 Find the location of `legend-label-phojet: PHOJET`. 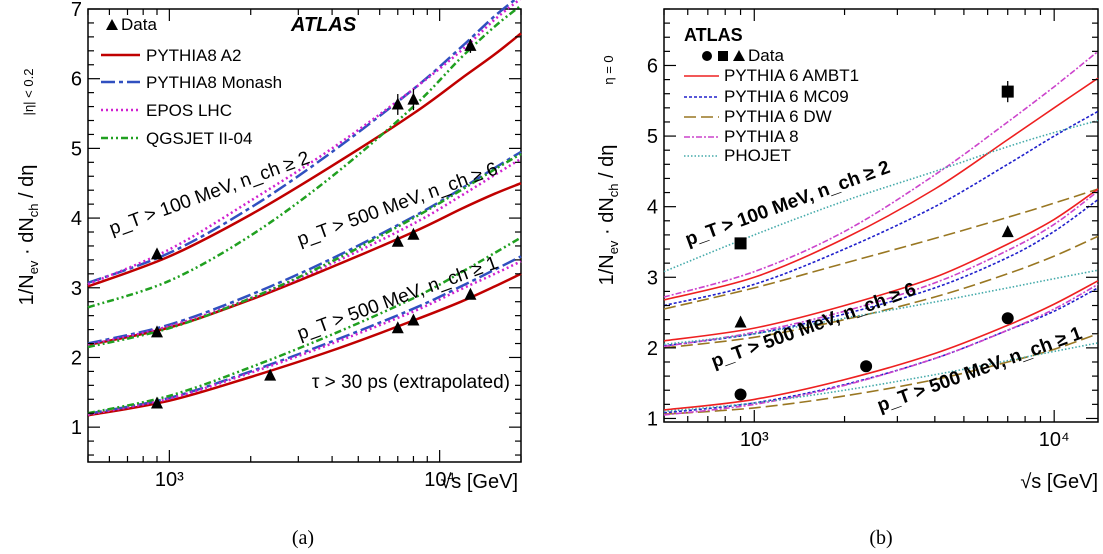

legend-label-phojet: PHOJET is located at coordinates (757, 155).